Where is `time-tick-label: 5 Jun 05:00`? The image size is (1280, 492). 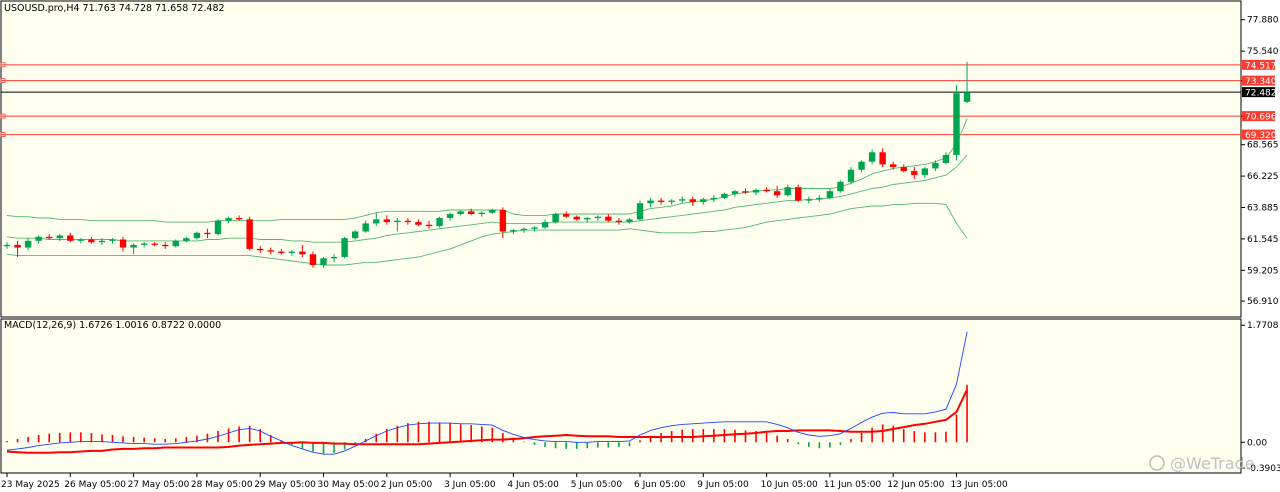 time-tick-label: 5 Jun 05:00 is located at coordinates (597, 485).